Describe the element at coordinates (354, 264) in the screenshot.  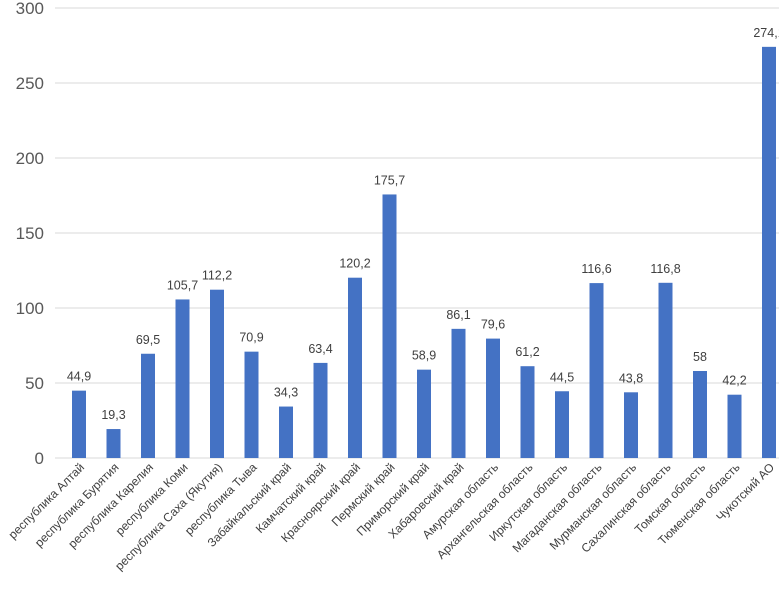
I see `data-label: 120,2` at that location.